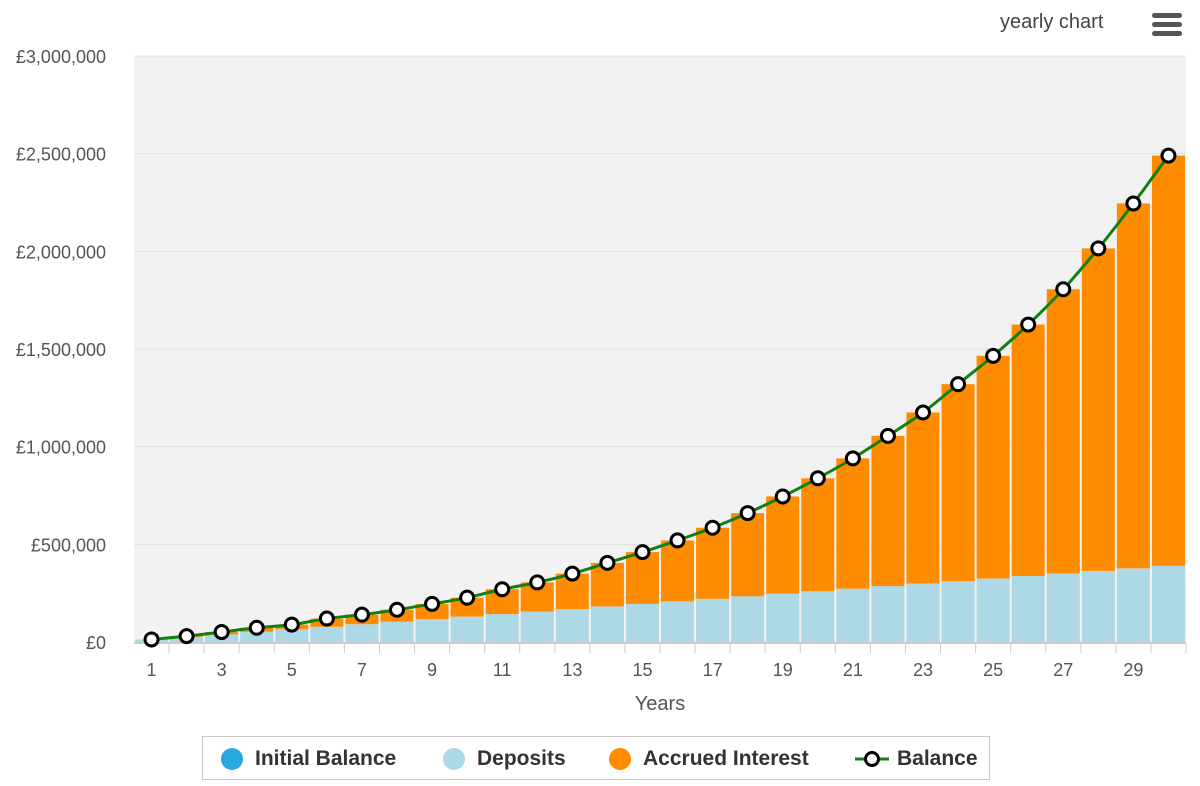 Image resolution: width=1200 pixels, height=786 pixels. I want to click on legend-item-initial-balance: Initial Balance, so click(308, 759).